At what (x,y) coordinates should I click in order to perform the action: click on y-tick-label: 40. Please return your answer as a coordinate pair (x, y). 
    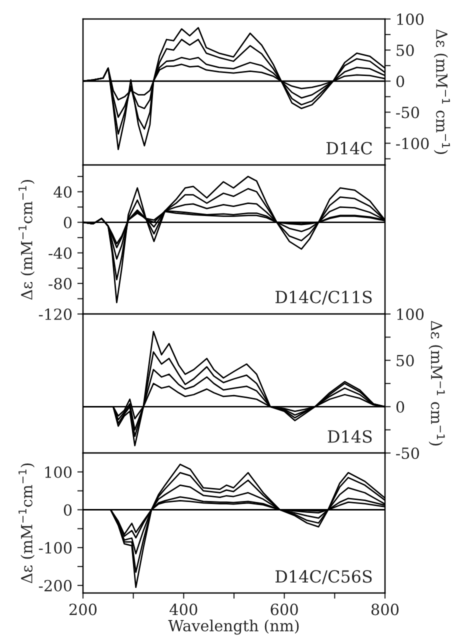
    Looking at the image, I should click on (63, 192).